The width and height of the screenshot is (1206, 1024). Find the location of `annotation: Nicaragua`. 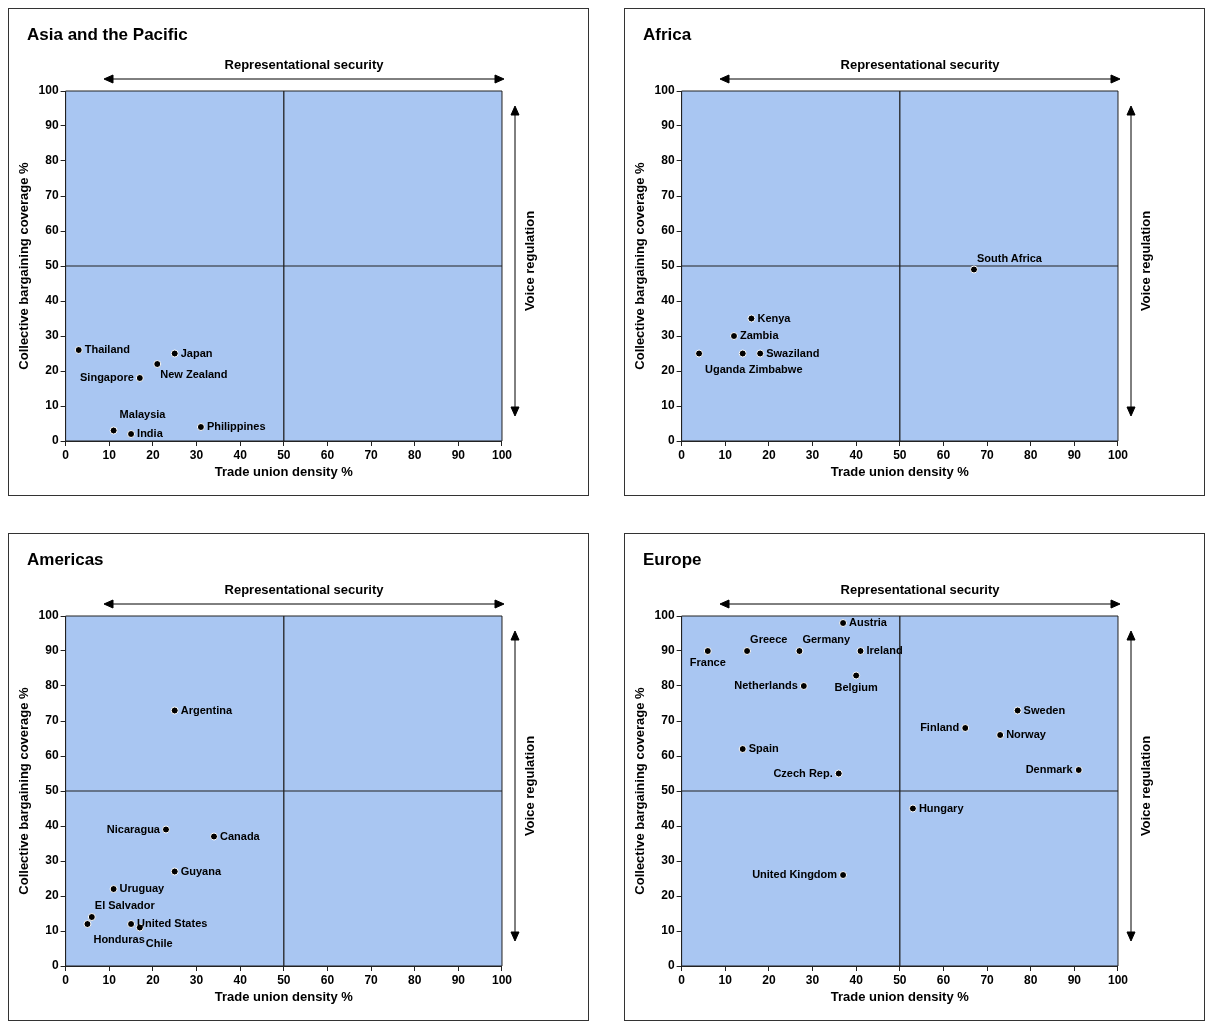

annotation: Nicaragua is located at coordinates (133, 828).